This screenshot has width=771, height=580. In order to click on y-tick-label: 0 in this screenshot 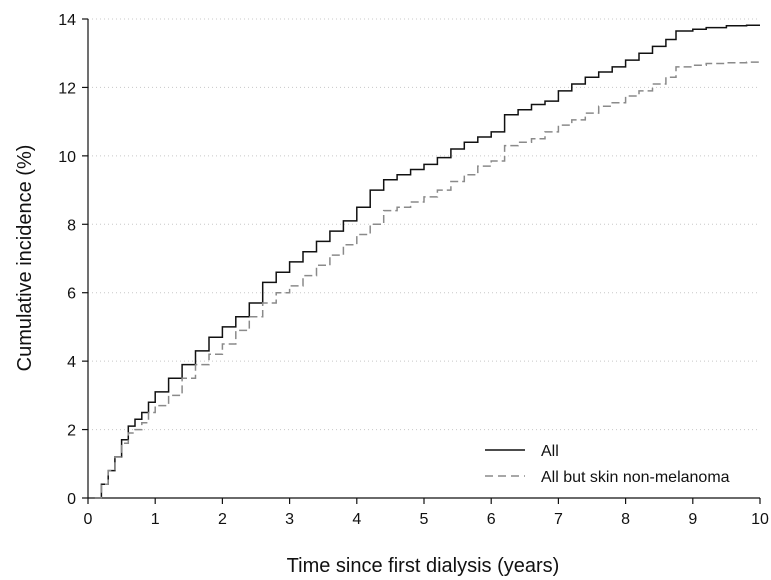, I will do `click(71, 499)`.